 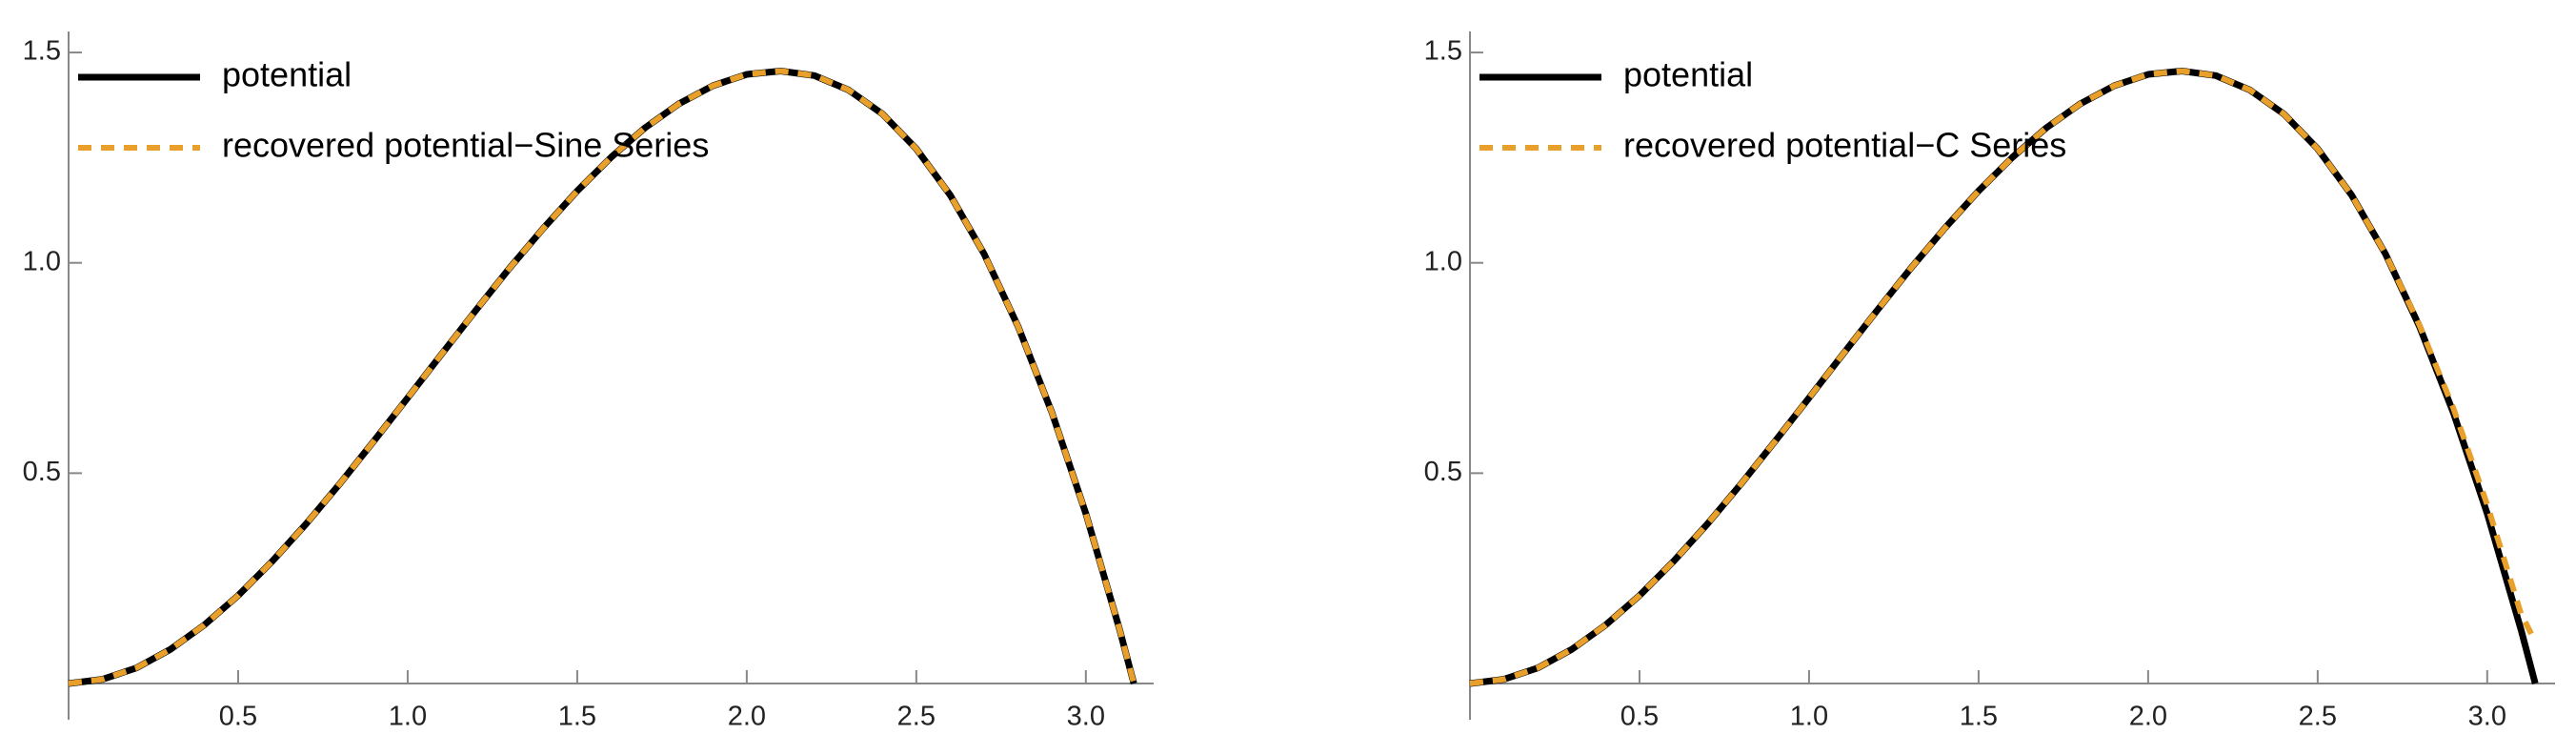 What do you see at coordinates (1845, 145) in the screenshot?
I see `legend-label: recovered potential−C Series` at bounding box center [1845, 145].